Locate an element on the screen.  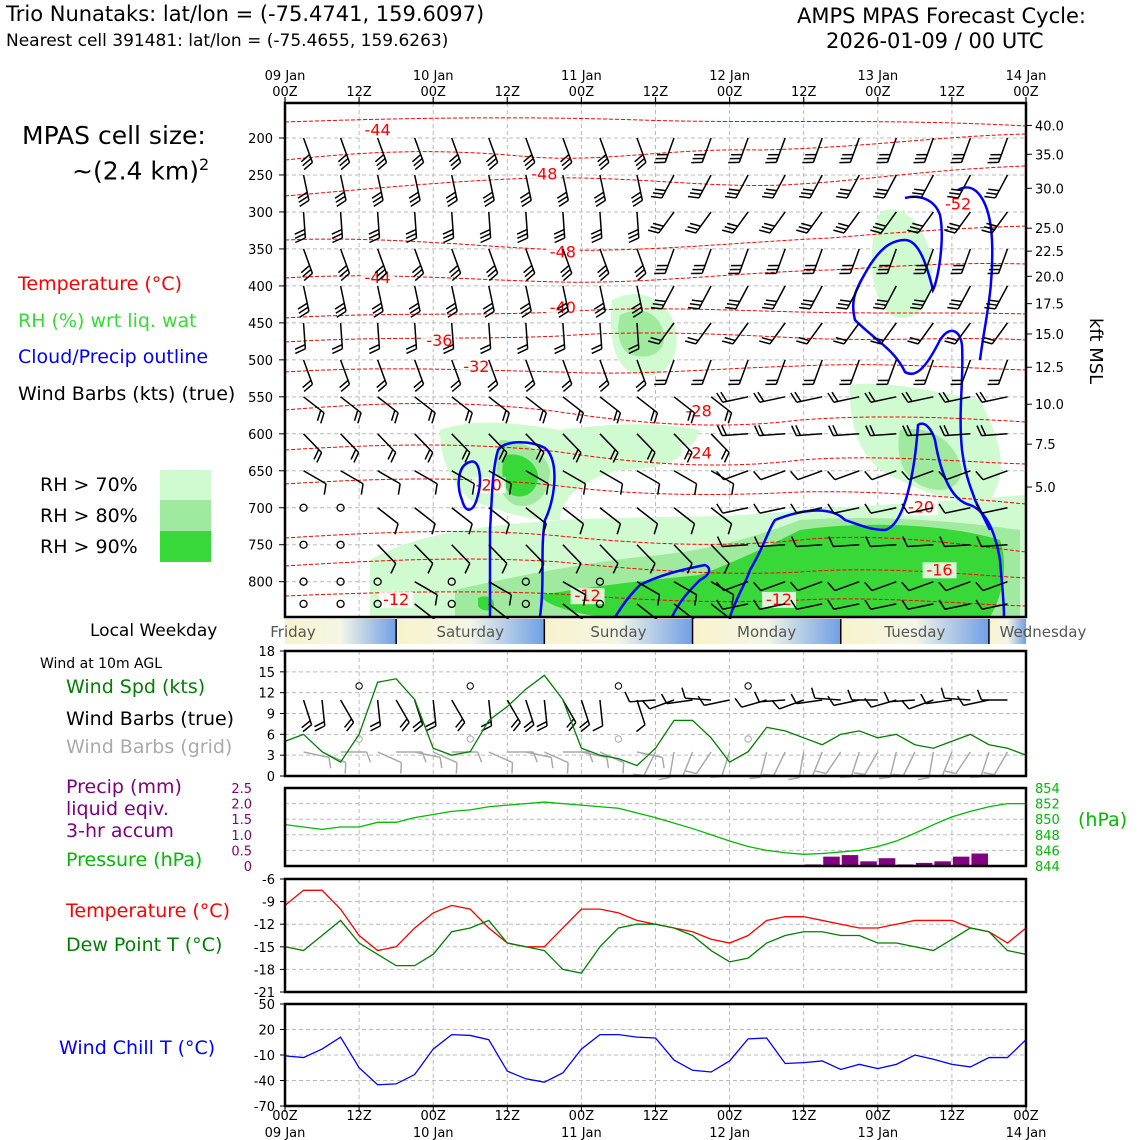
panel-ytick-label: -21 is located at coordinates (264, 993).